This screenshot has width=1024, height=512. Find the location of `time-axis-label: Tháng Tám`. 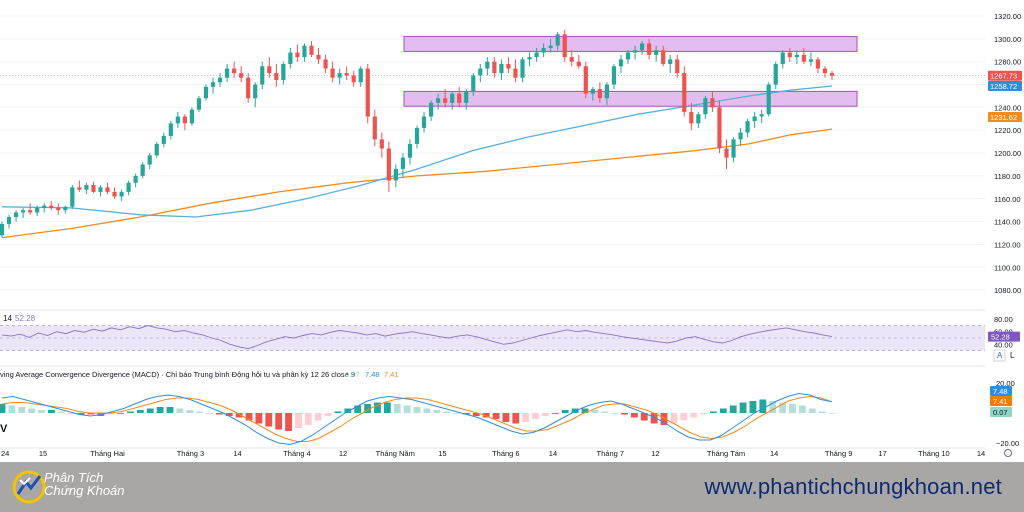

time-axis-label: Tháng Tám is located at coordinates (726, 453).